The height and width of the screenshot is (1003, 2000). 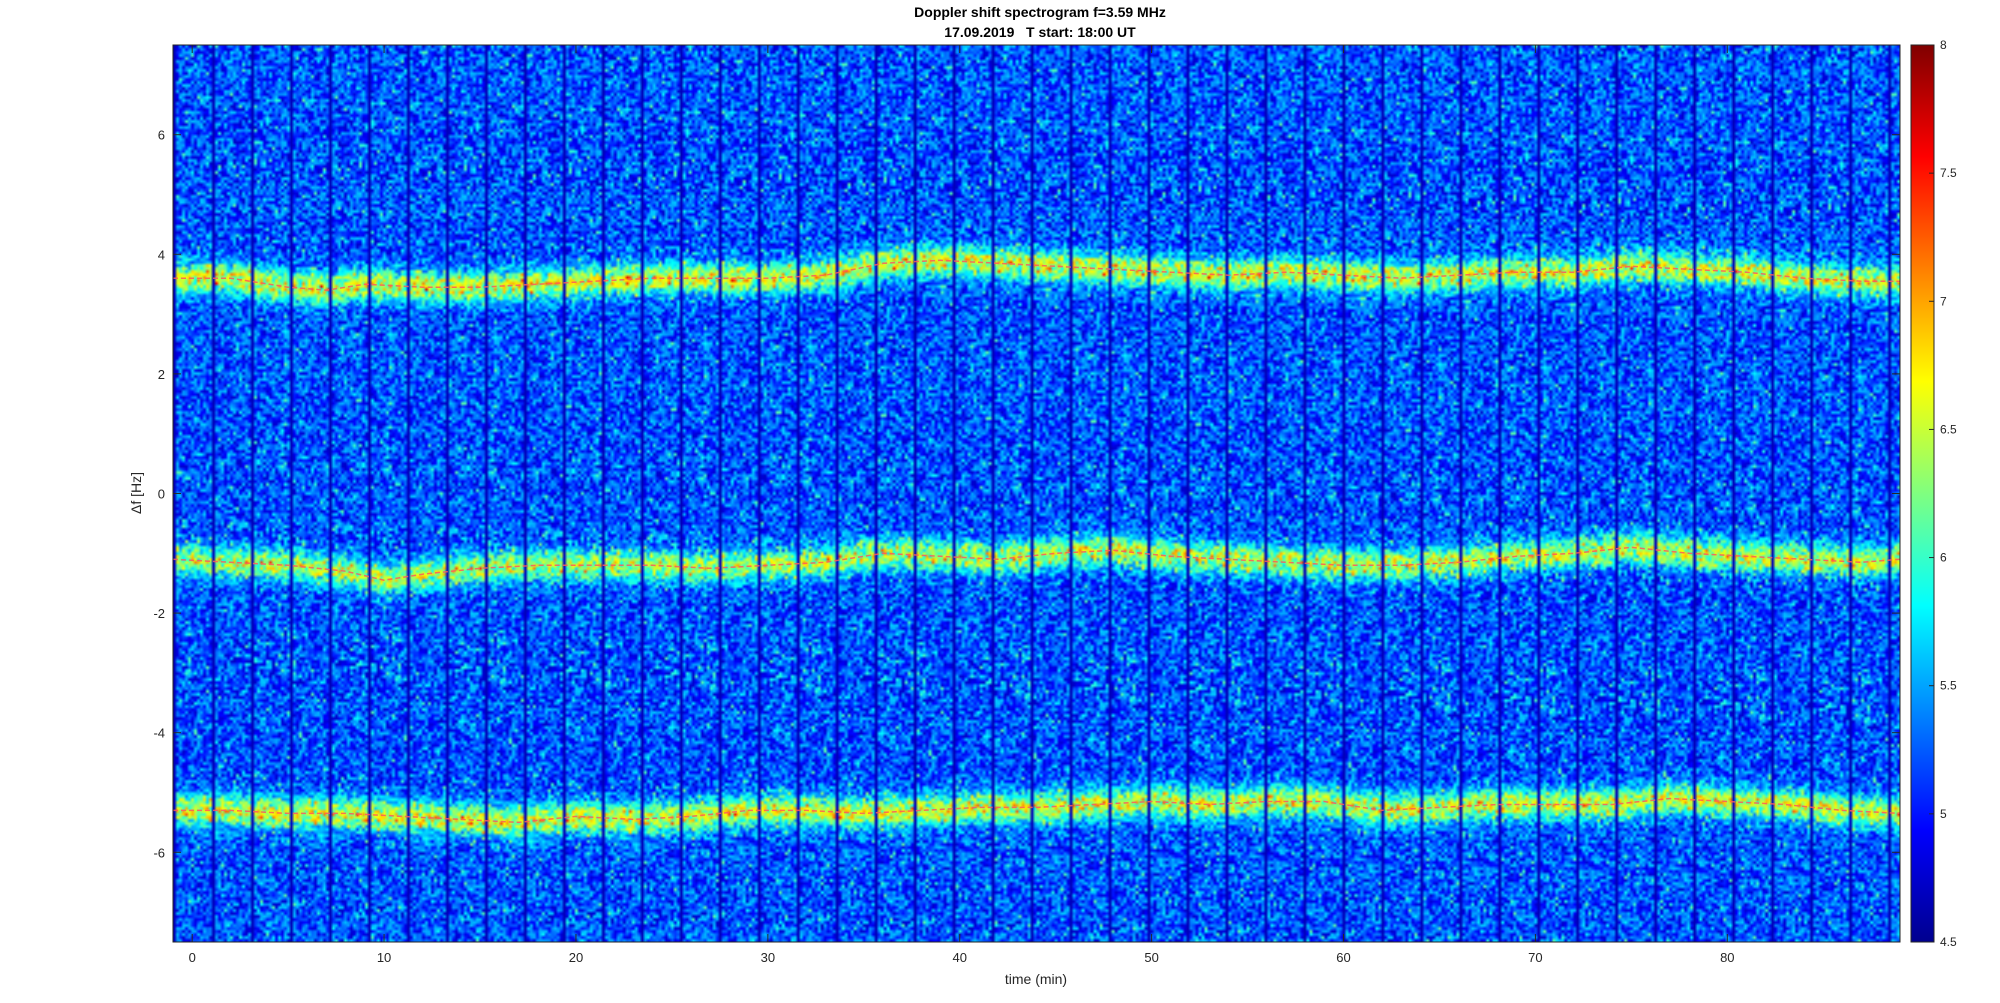 What do you see at coordinates (159, 613) in the screenshot?
I see `y-tick-label: -2` at bounding box center [159, 613].